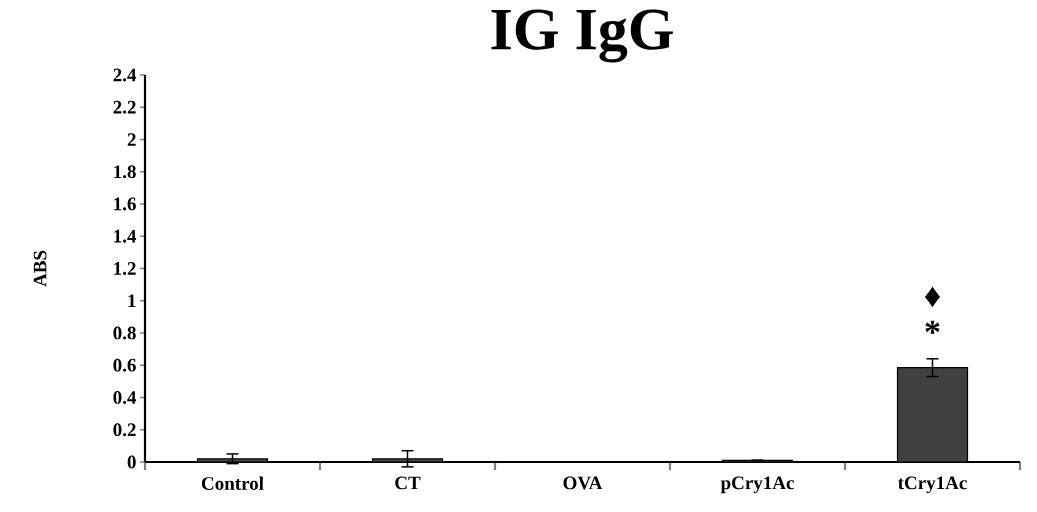 The image size is (1037, 512). What do you see at coordinates (932, 485) in the screenshot?
I see `x-tick-label: tCry1Ac` at bounding box center [932, 485].